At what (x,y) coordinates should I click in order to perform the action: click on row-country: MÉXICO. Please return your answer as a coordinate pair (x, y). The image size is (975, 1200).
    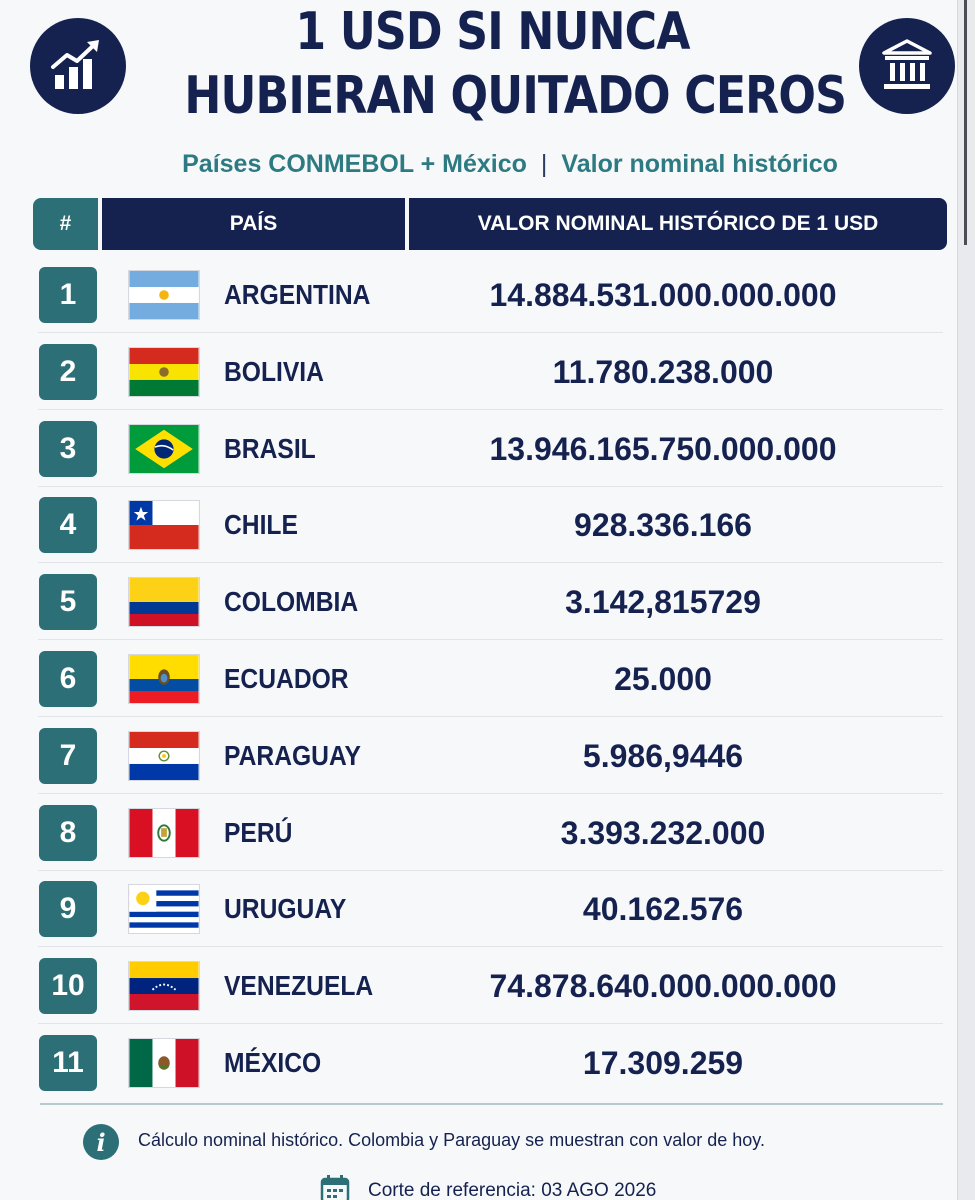
    Looking at the image, I should click on (273, 1062).